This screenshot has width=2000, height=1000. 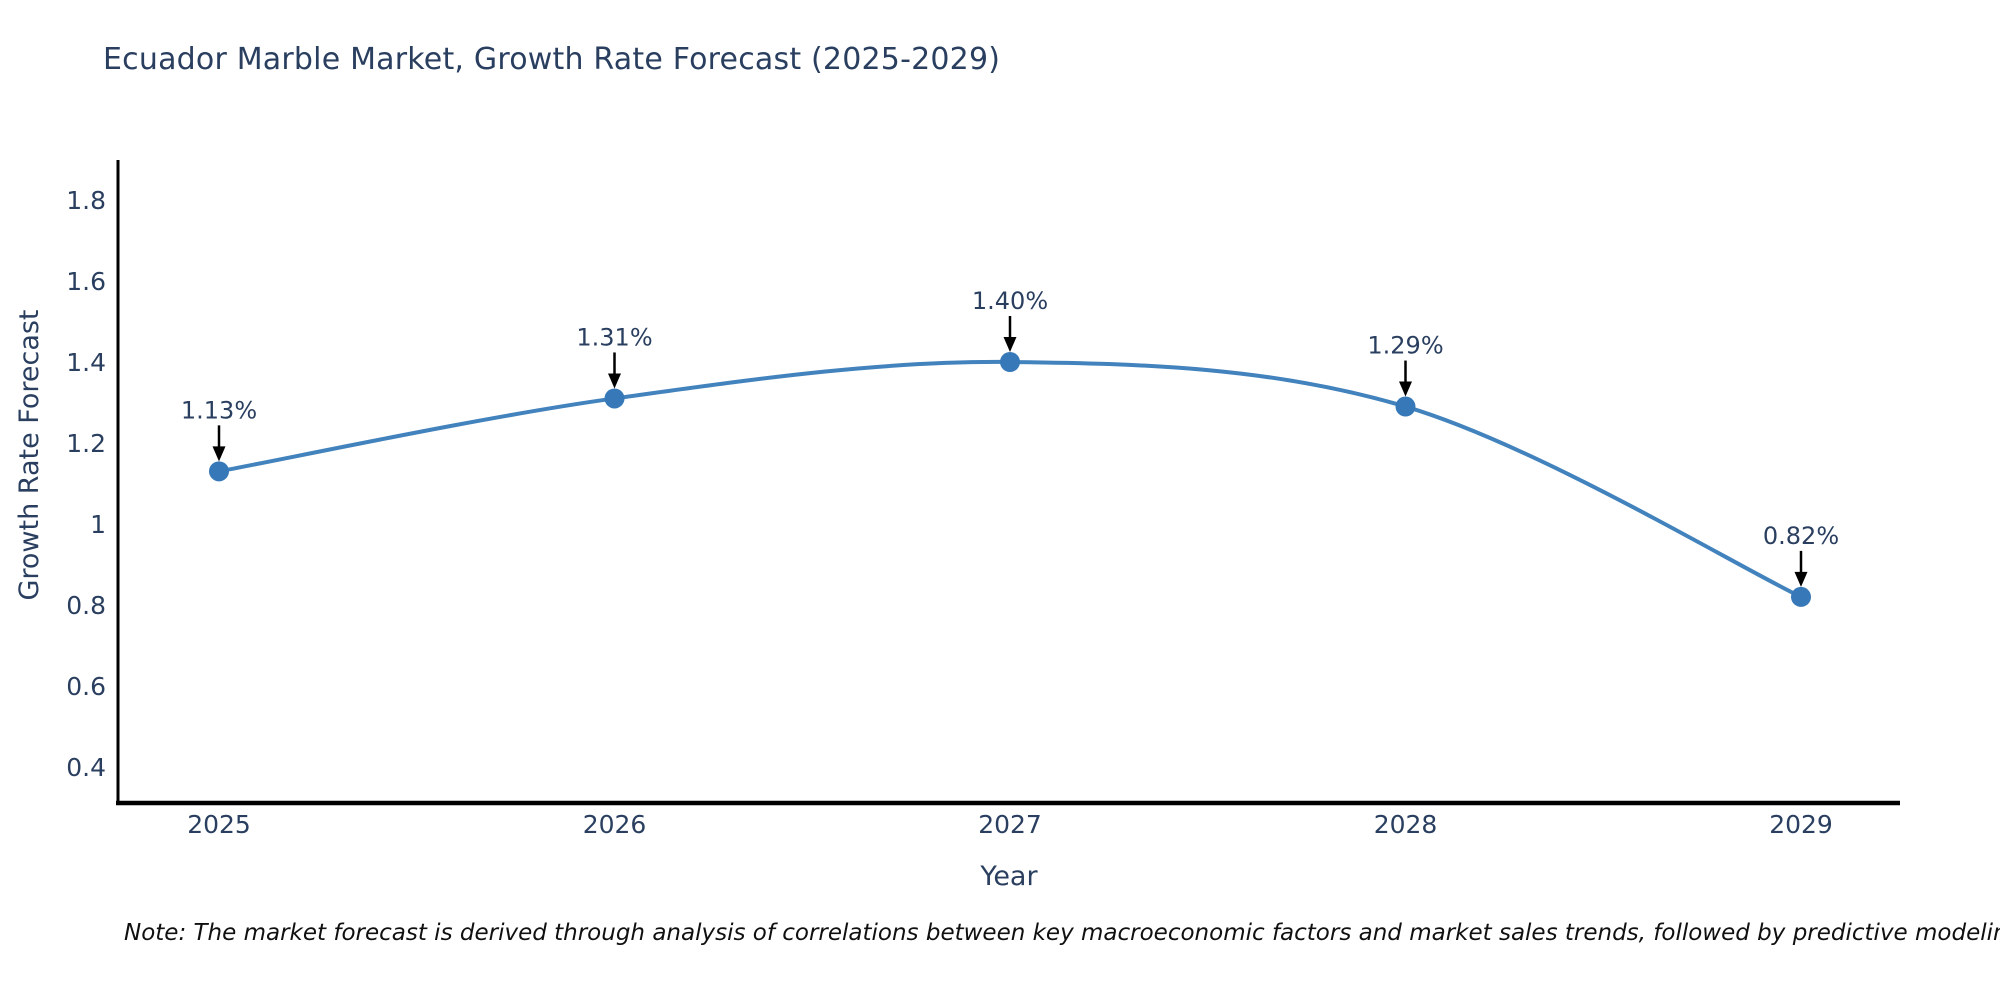 What do you see at coordinates (86, 443) in the screenshot?
I see `y-tick-label: 1.2` at bounding box center [86, 443].